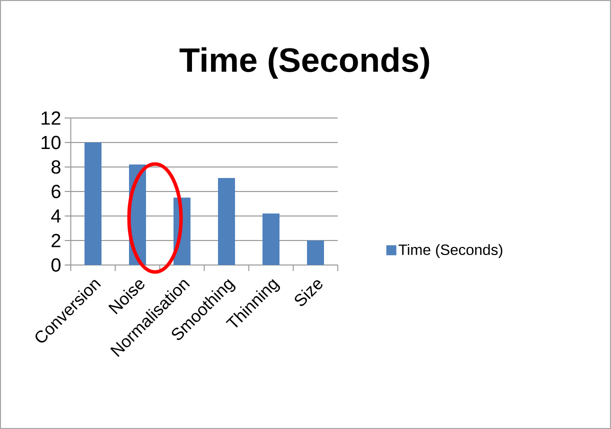 The image size is (611, 429). What do you see at coordinates (450, 251) in the screenshot?
I see `legend-label: Time (Seconds)` at bounding box center [450, 251].